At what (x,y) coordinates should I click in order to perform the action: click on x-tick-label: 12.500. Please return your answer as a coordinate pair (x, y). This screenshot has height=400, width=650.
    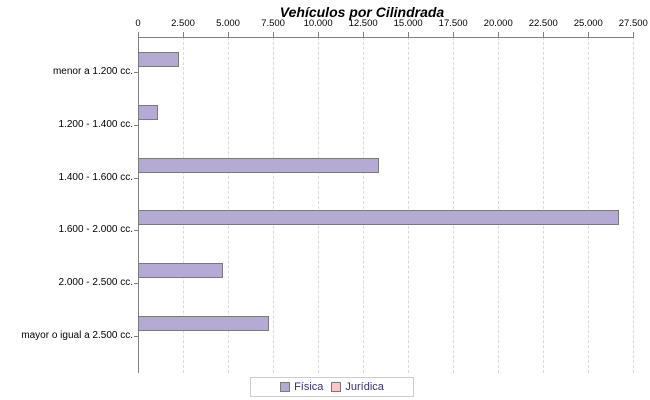
    Looking at the image, I should click on (363, 23).